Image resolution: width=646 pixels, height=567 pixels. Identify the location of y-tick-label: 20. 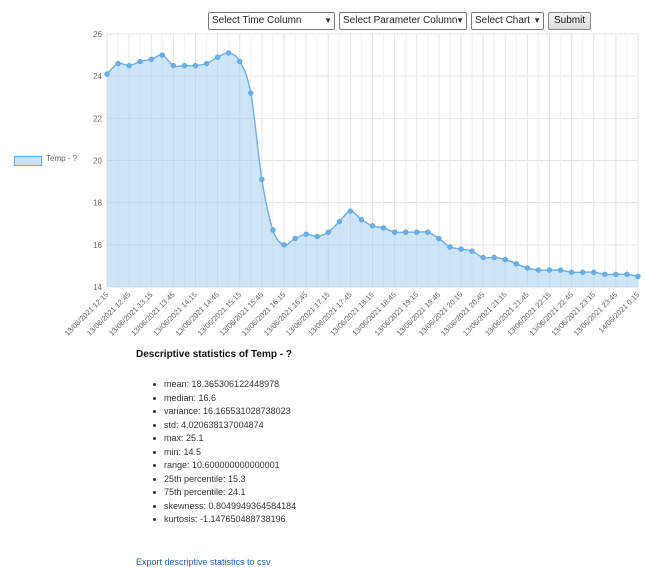
(97, 161).